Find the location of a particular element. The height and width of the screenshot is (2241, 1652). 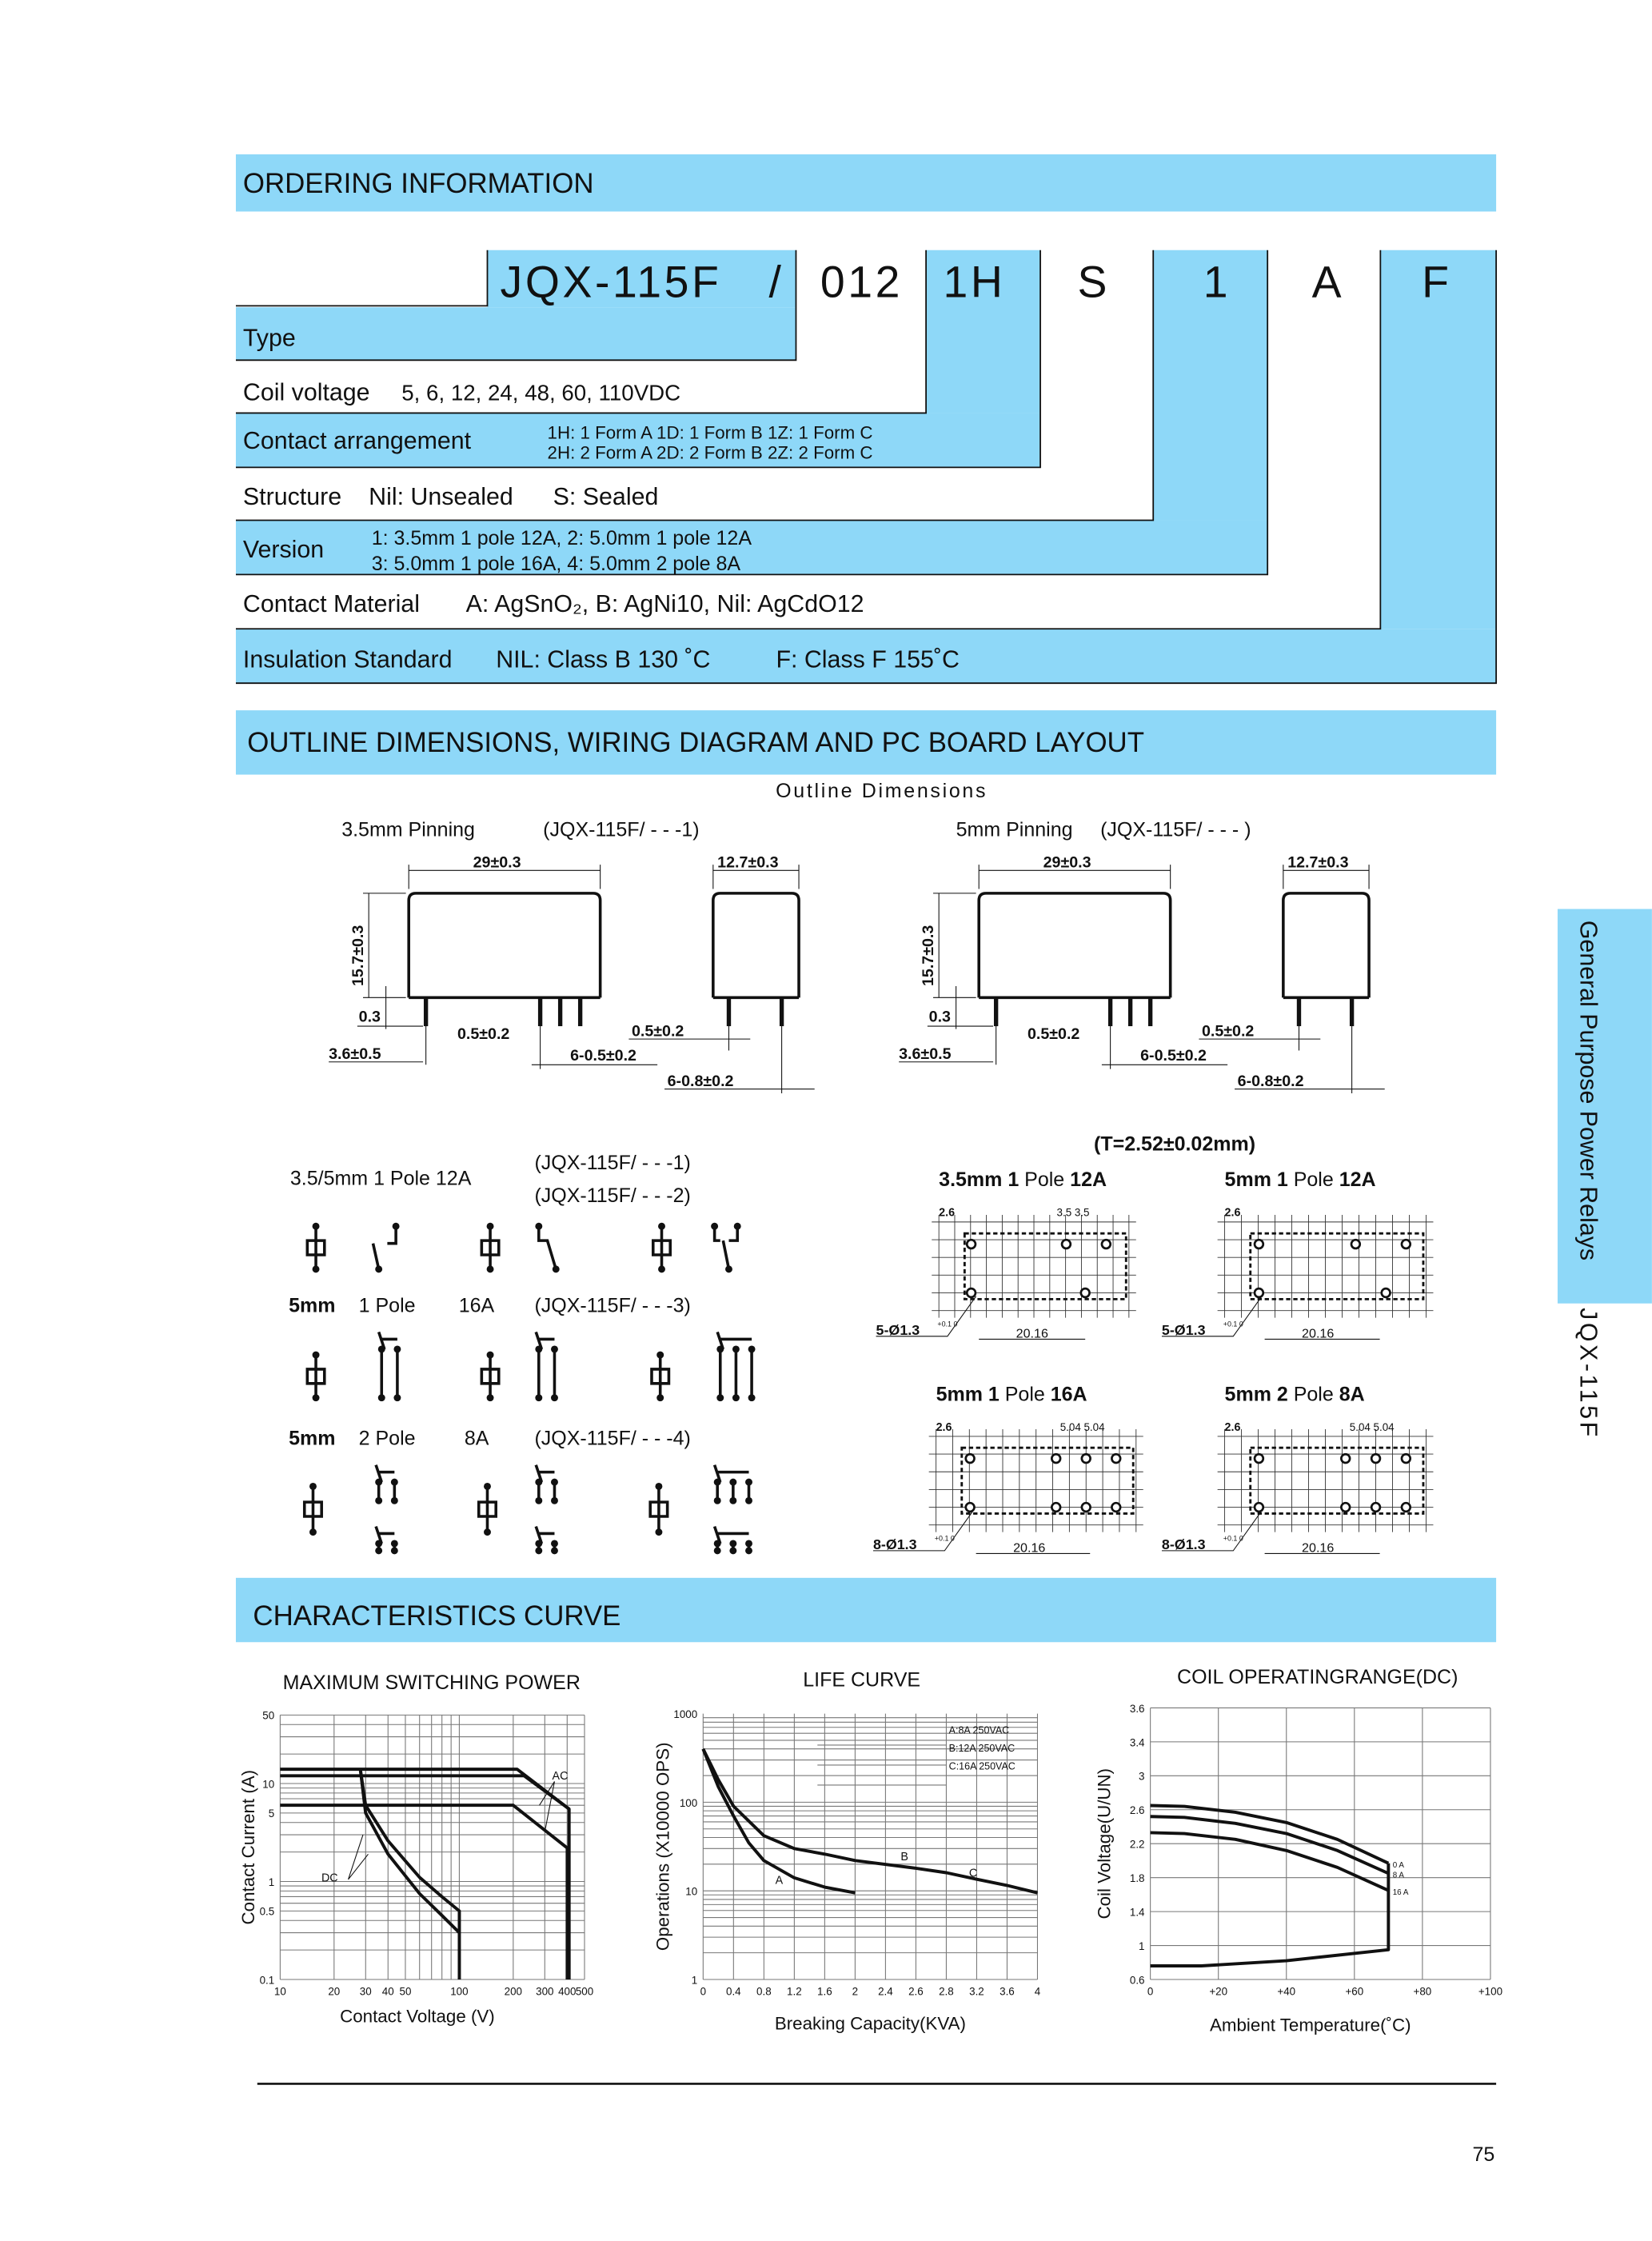

chart-title: MAXIMUM SWITCHING POWER is located at coordinates (432, 1683).